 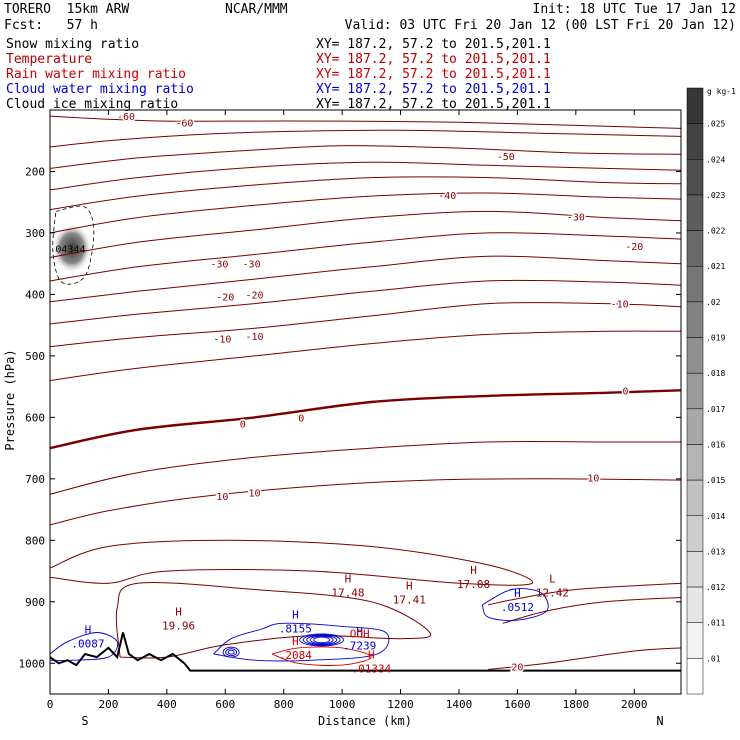 What do you see at coordinates (365, 355) in the screenshot?
I see `temperature-contour-m5` at bounding box center [365, 355].